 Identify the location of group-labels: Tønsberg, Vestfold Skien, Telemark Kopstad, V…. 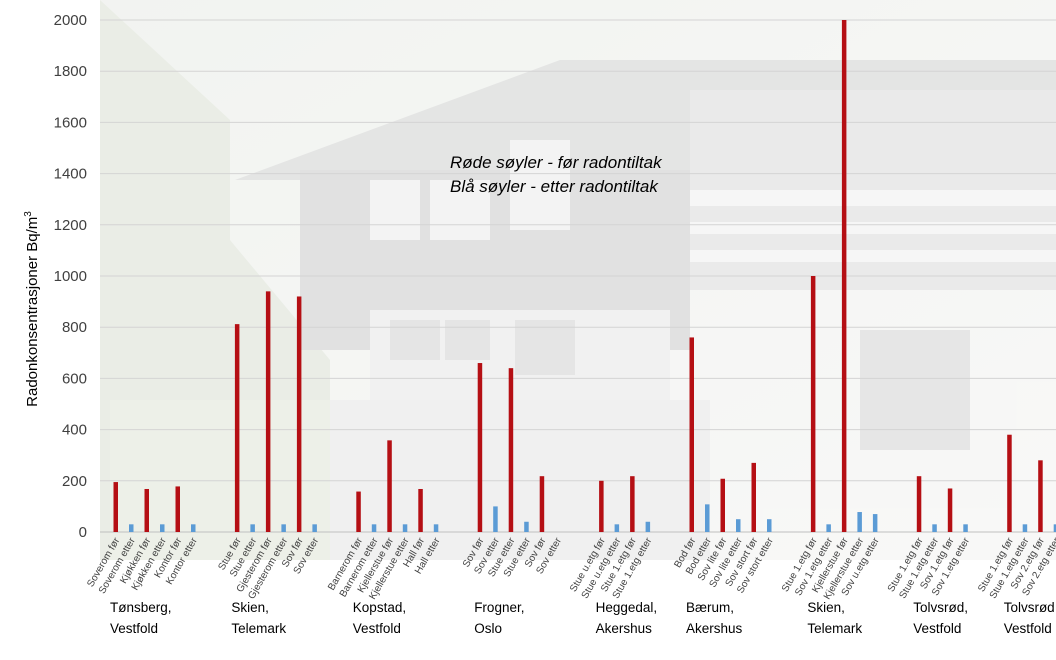
(583, 618).